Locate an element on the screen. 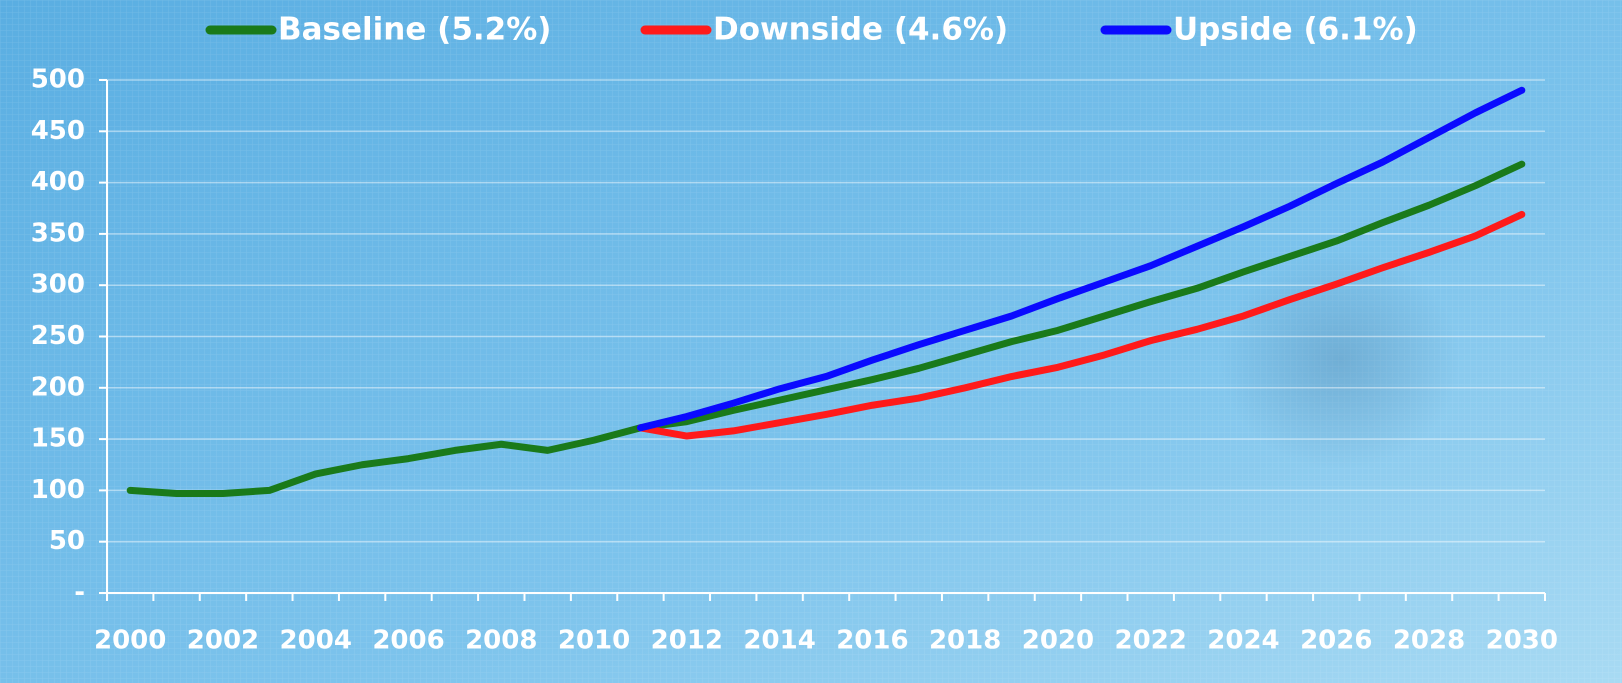  x-tick-label: 2012 is located at coordinates (687, 641).